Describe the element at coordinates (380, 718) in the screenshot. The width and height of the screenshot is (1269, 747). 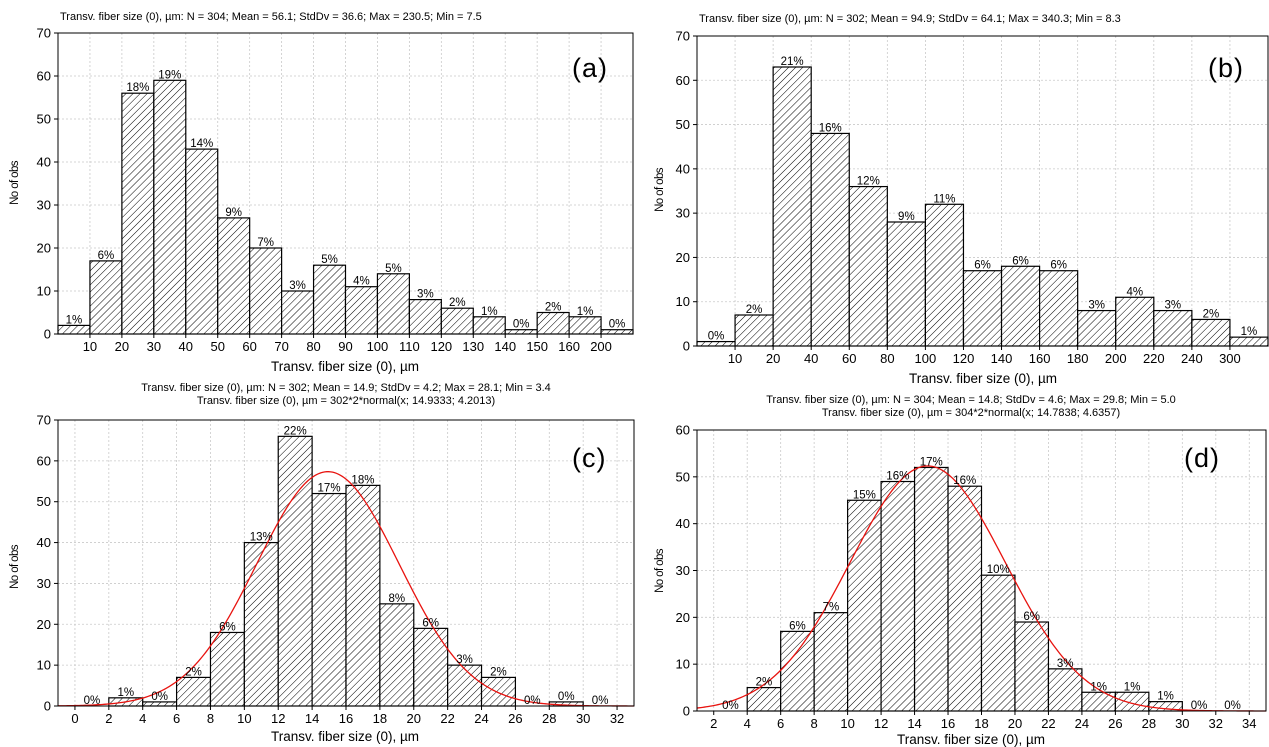
I see `x-tick-label: 18` at that location.